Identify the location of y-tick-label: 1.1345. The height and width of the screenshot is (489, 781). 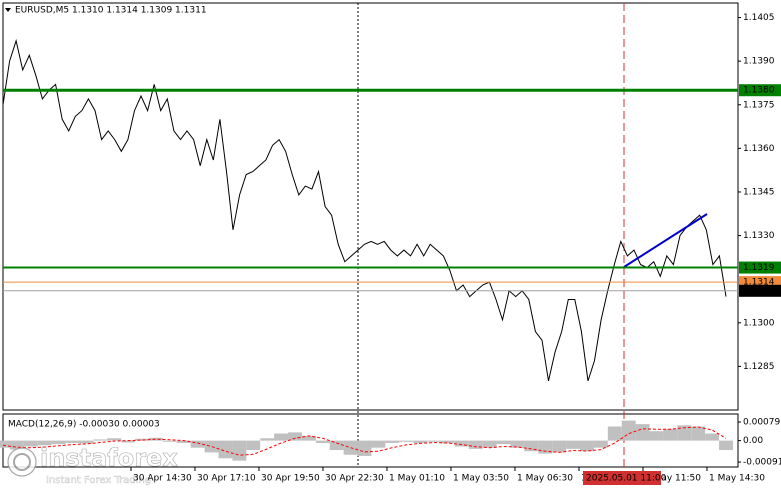
(759, 192).